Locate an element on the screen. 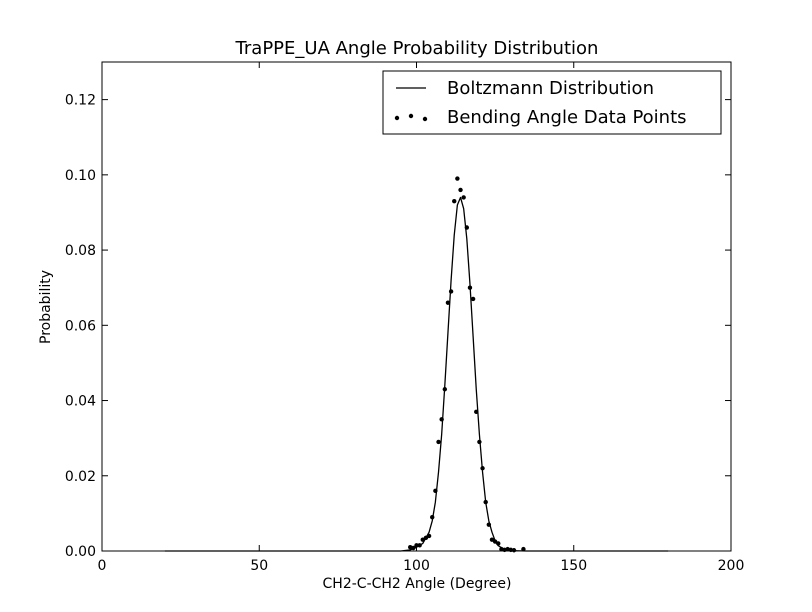 The height and width of the screenshot is (612, 812). x-tick-label: 0 is located at coordinates (102, 566).